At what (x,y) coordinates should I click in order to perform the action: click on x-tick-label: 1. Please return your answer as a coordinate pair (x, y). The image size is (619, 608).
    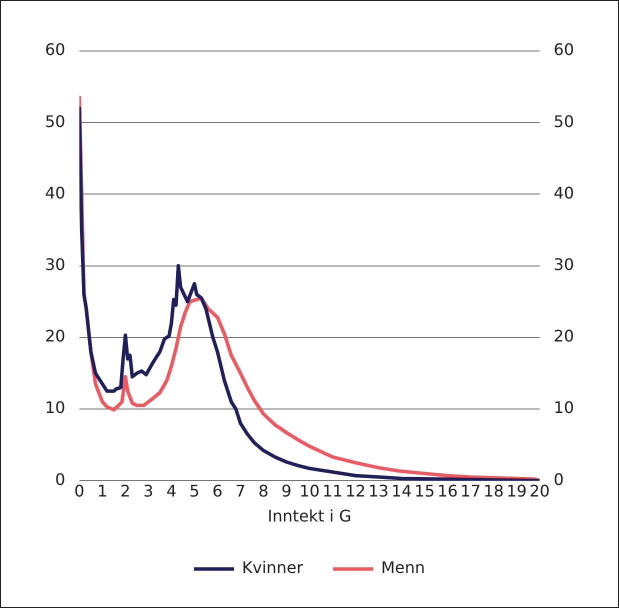
    Looking at the image, I should click on (102, 490).